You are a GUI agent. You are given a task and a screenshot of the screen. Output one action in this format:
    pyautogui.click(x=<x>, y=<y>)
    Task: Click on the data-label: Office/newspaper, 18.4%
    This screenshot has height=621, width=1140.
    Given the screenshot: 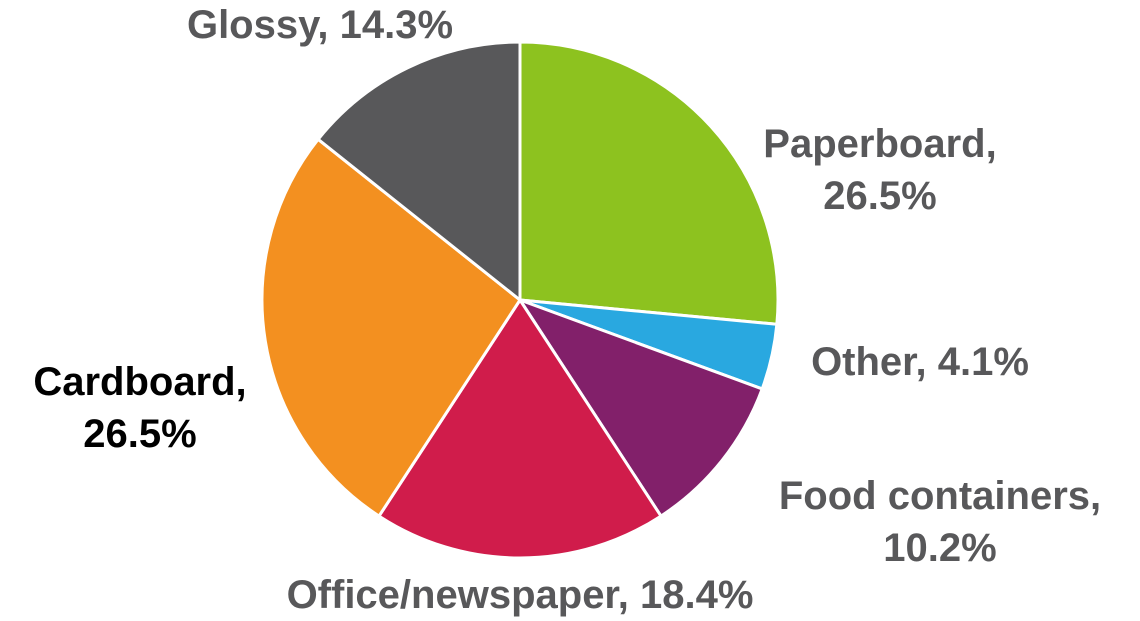 What is the action you would take?
    pyautogui.click(x=520, y=595)
    